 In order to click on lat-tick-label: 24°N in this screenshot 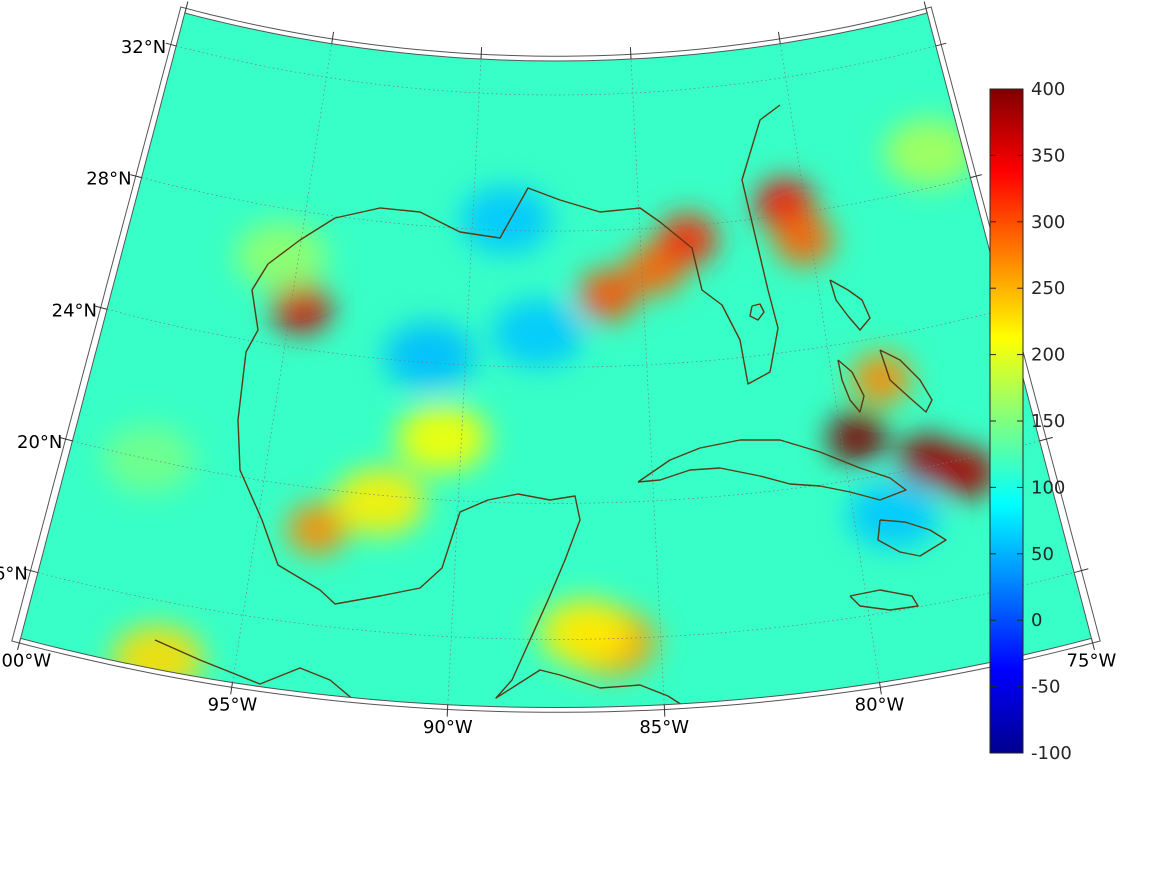, I will do `click(74, 310)`.